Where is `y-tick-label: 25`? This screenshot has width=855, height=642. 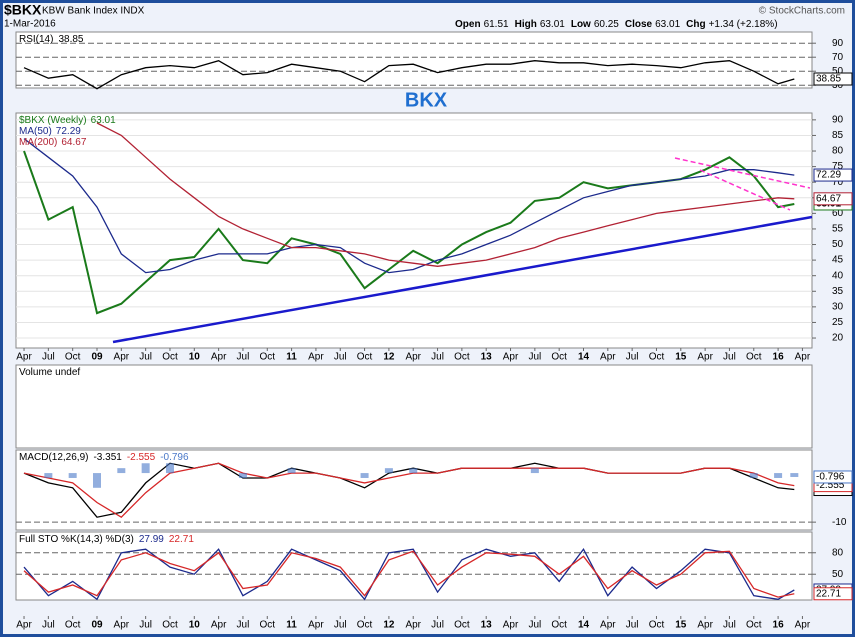 y-tick-label: 25 is located at coordinates (838, 322).